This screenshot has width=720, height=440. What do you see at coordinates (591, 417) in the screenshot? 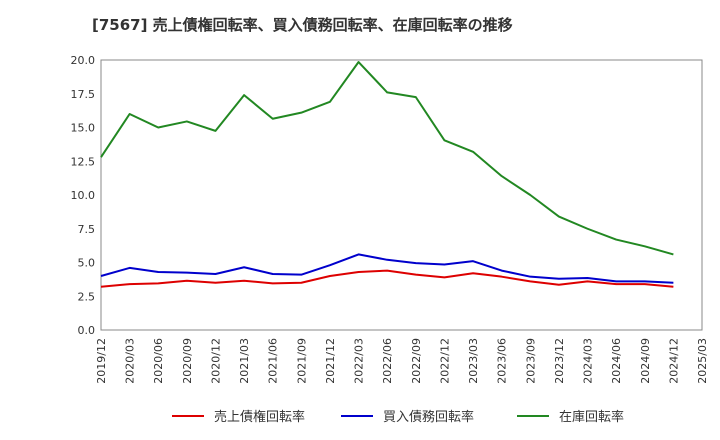
I see `legend-label-3: 在庫回転率` at bounding box center [591, 417].